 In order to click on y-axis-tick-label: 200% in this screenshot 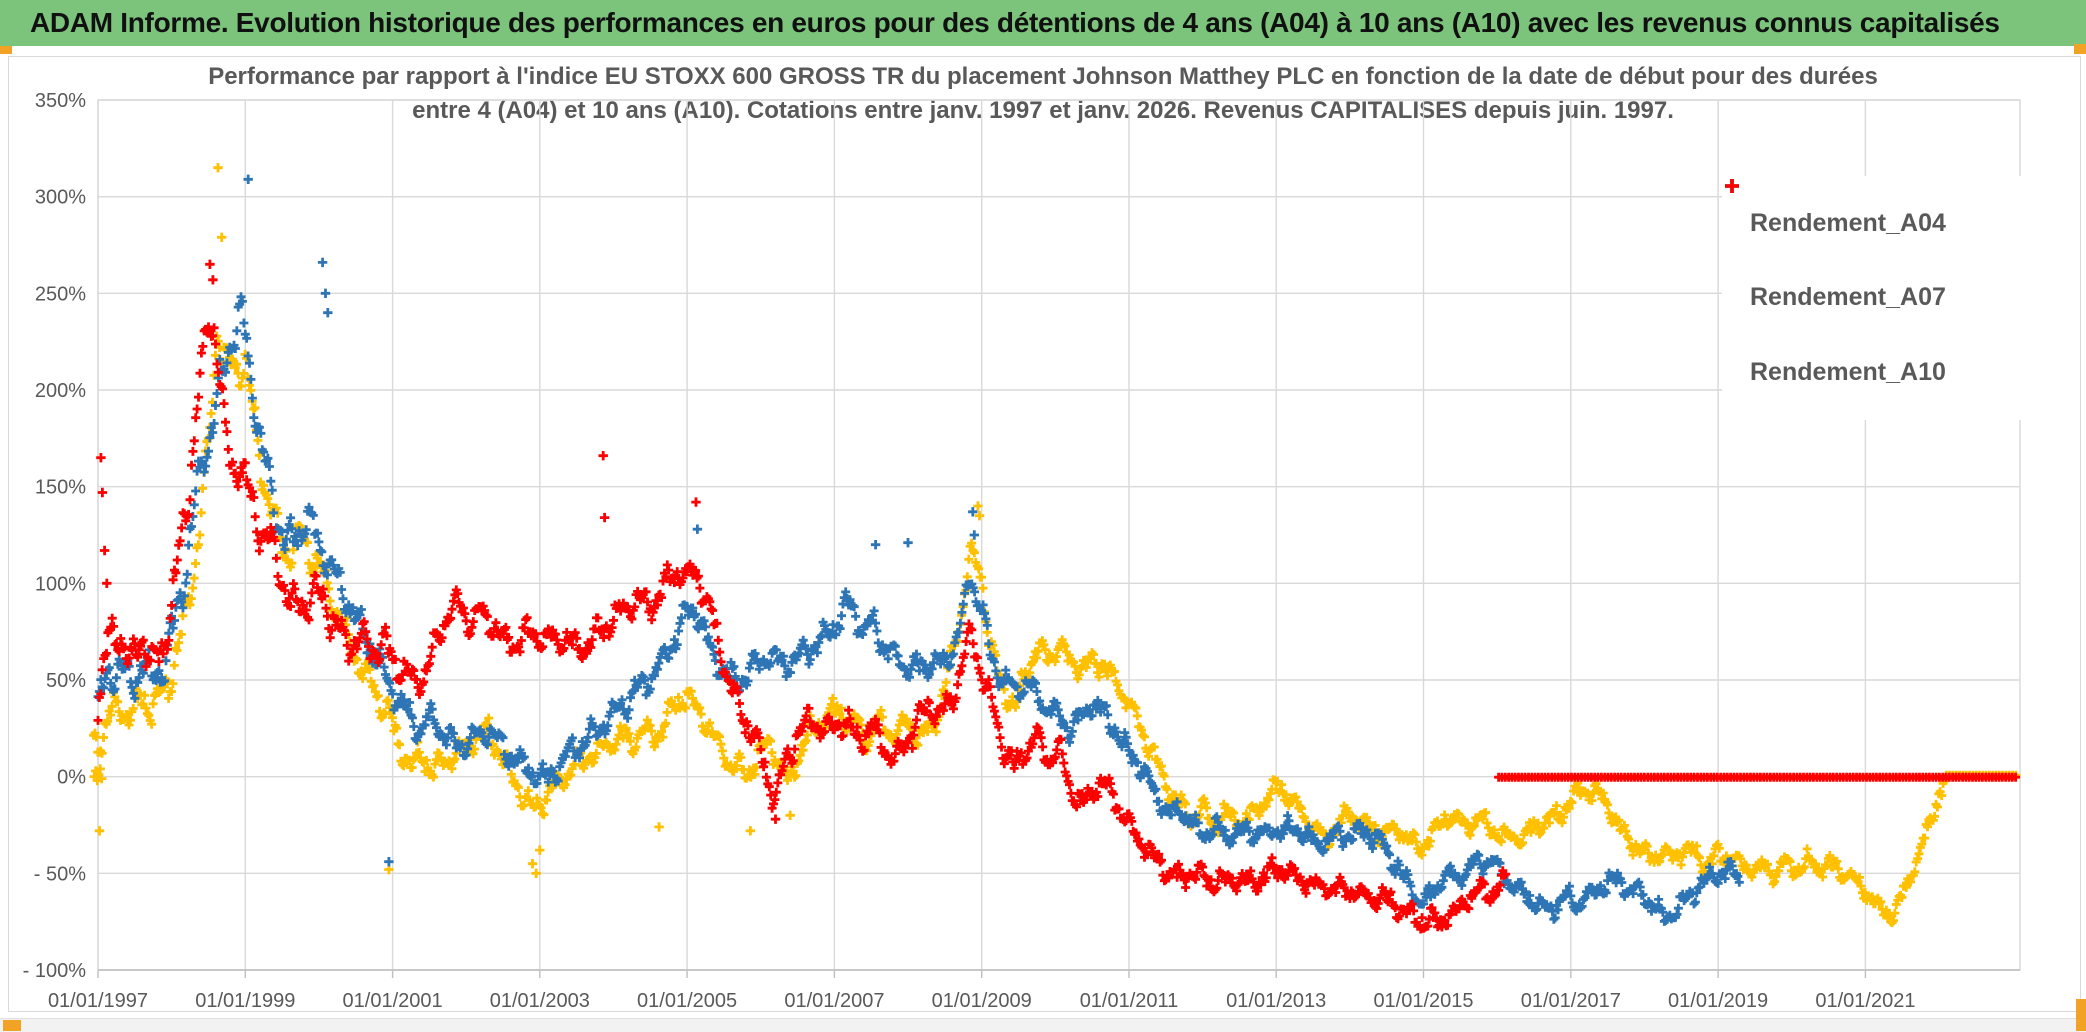, I will do `click(60, 391)`.